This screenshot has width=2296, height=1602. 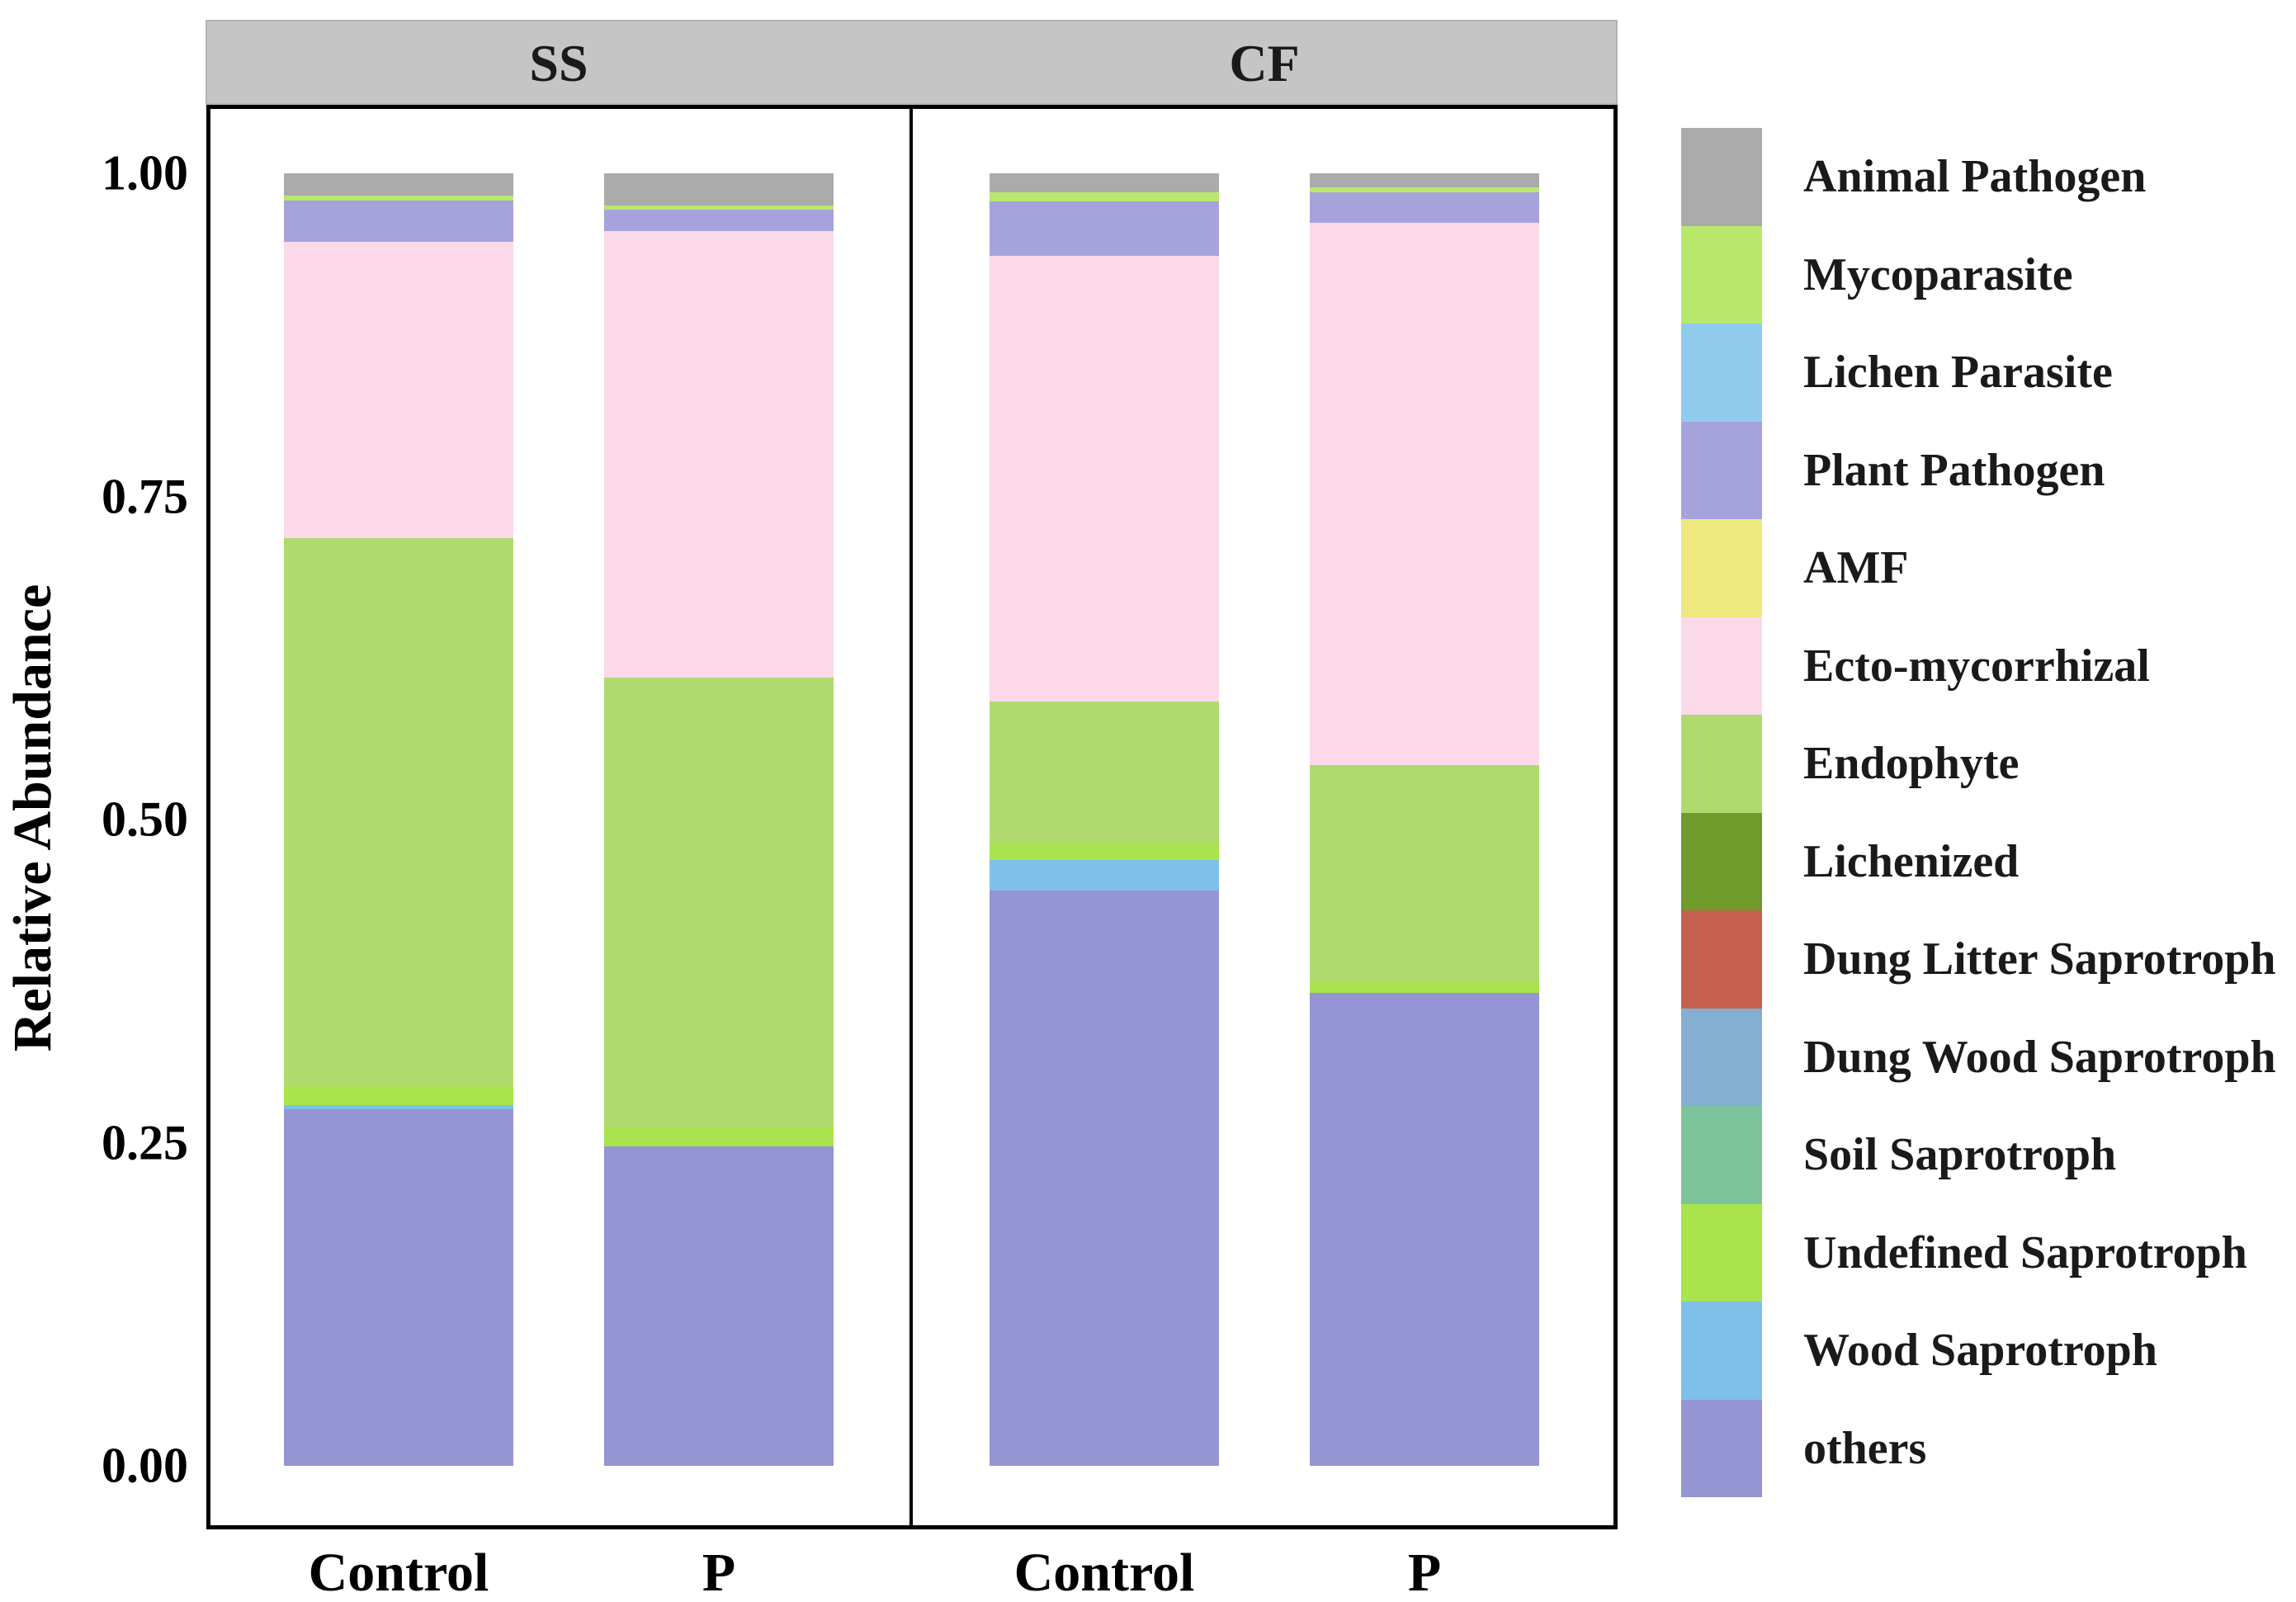 I want to click on legend-label: Mycoparasite, so click(x=1938, y=274).